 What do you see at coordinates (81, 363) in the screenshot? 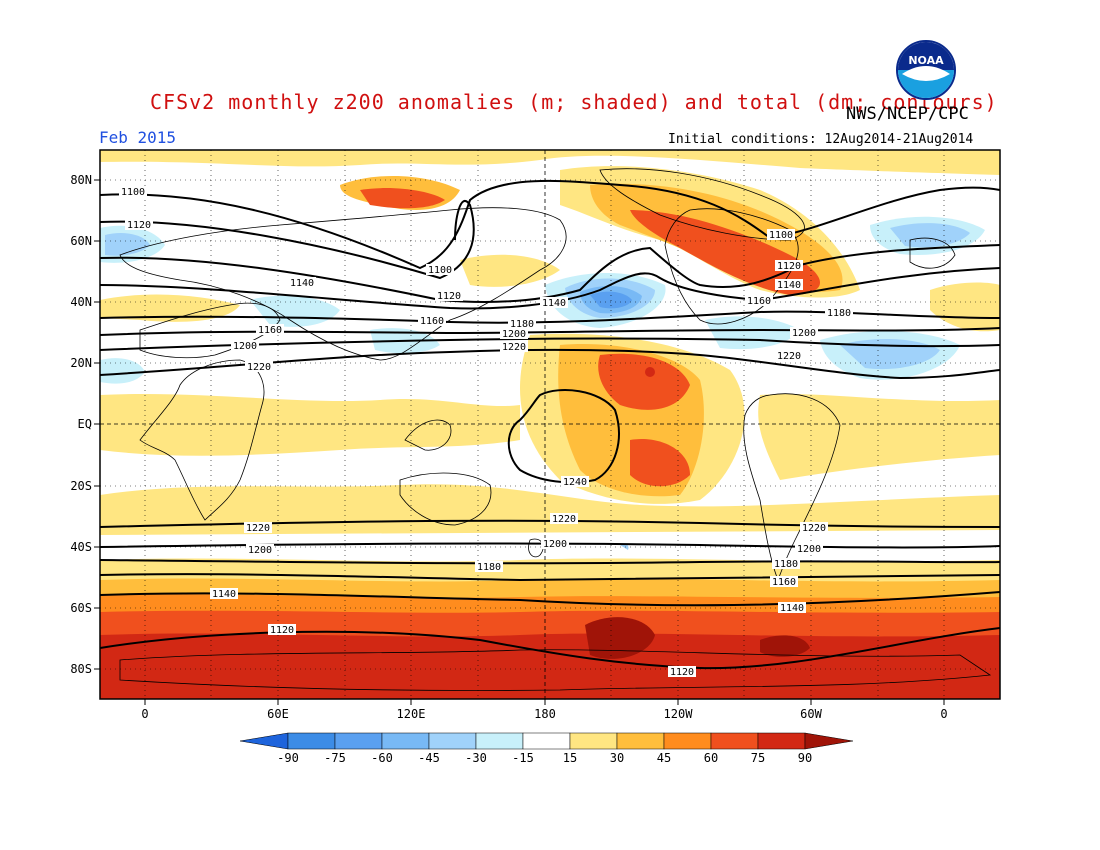
I see `lat-label: 20N` at bounding box center [81, 363].